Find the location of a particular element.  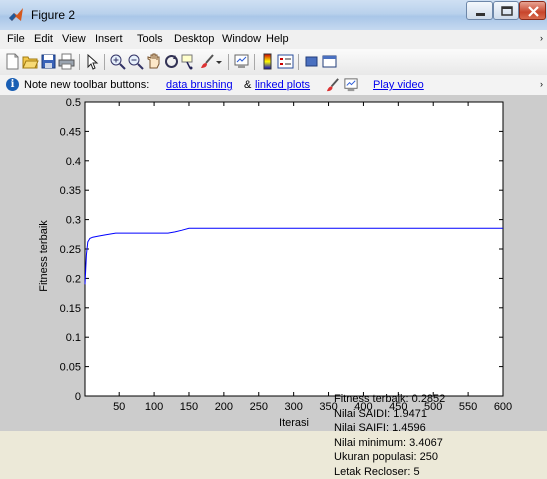

x-tick-label: 100 is located at coordinates (154, 407).